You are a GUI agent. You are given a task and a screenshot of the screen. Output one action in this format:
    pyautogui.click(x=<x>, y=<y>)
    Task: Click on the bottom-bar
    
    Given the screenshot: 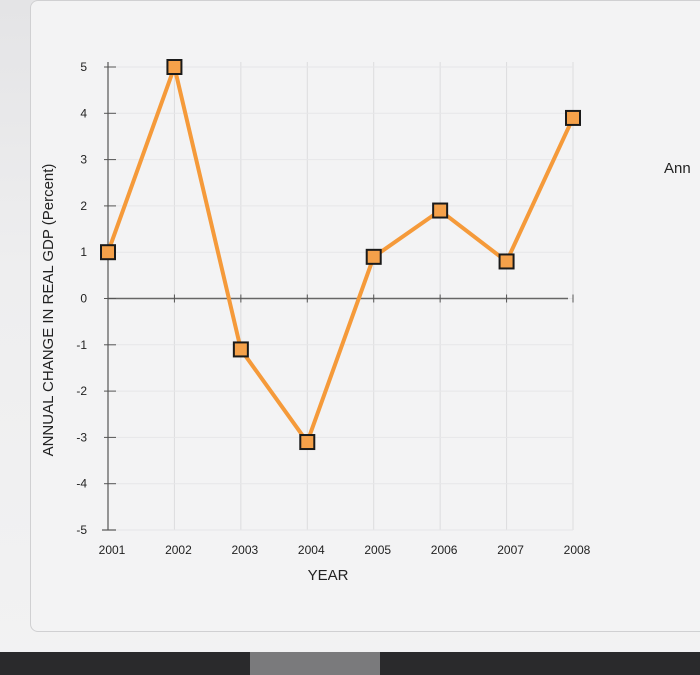 What is the action you would take?
    pyautogui.click(x=350, y=663)
    